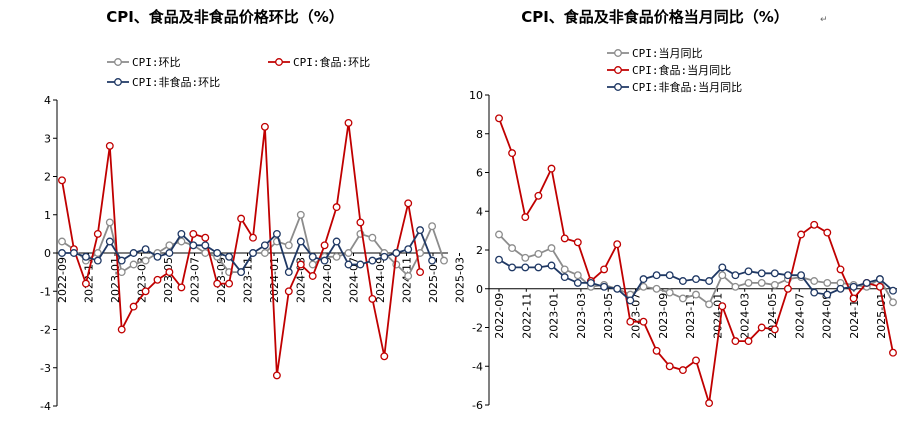 Image resolution: width=916 pixels, height=421 pixels. What do you see at coordinates (156, 62) in the screenshot?
I see `legend-label: CPI:环比` at bounding box center [156, 62].